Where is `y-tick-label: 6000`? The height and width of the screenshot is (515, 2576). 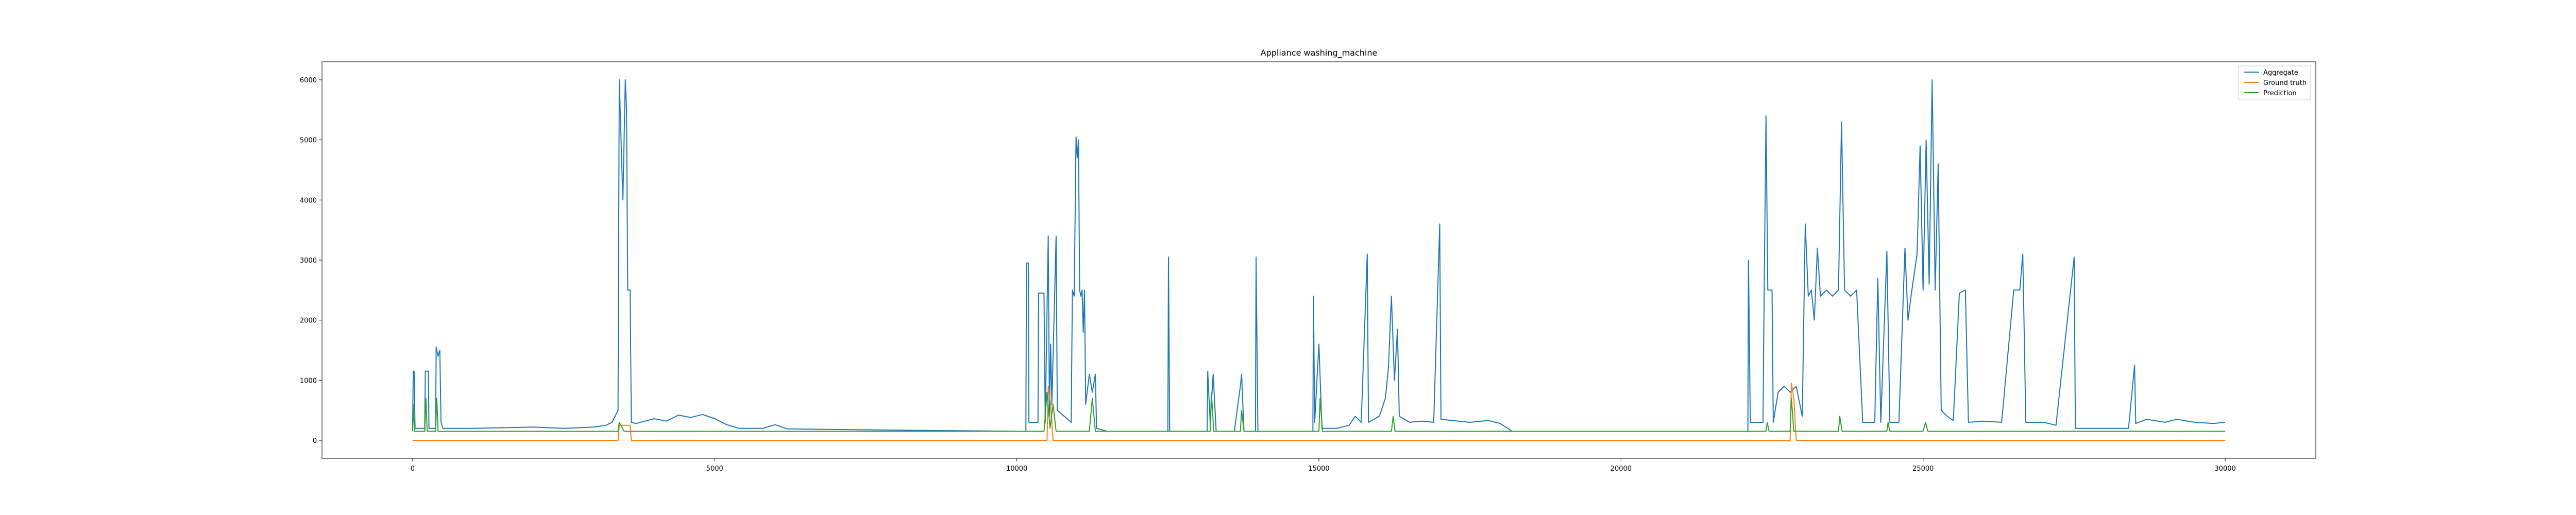
y-tick-label: 6000 is located at coordinates (308, 81).